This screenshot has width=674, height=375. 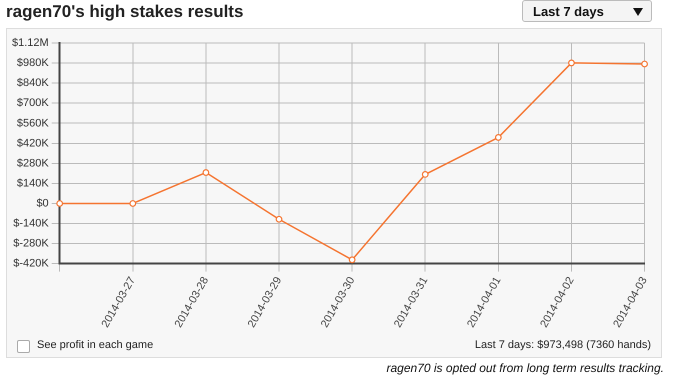 I want to click on text: See profit in each game, so click(x=95, y=345).